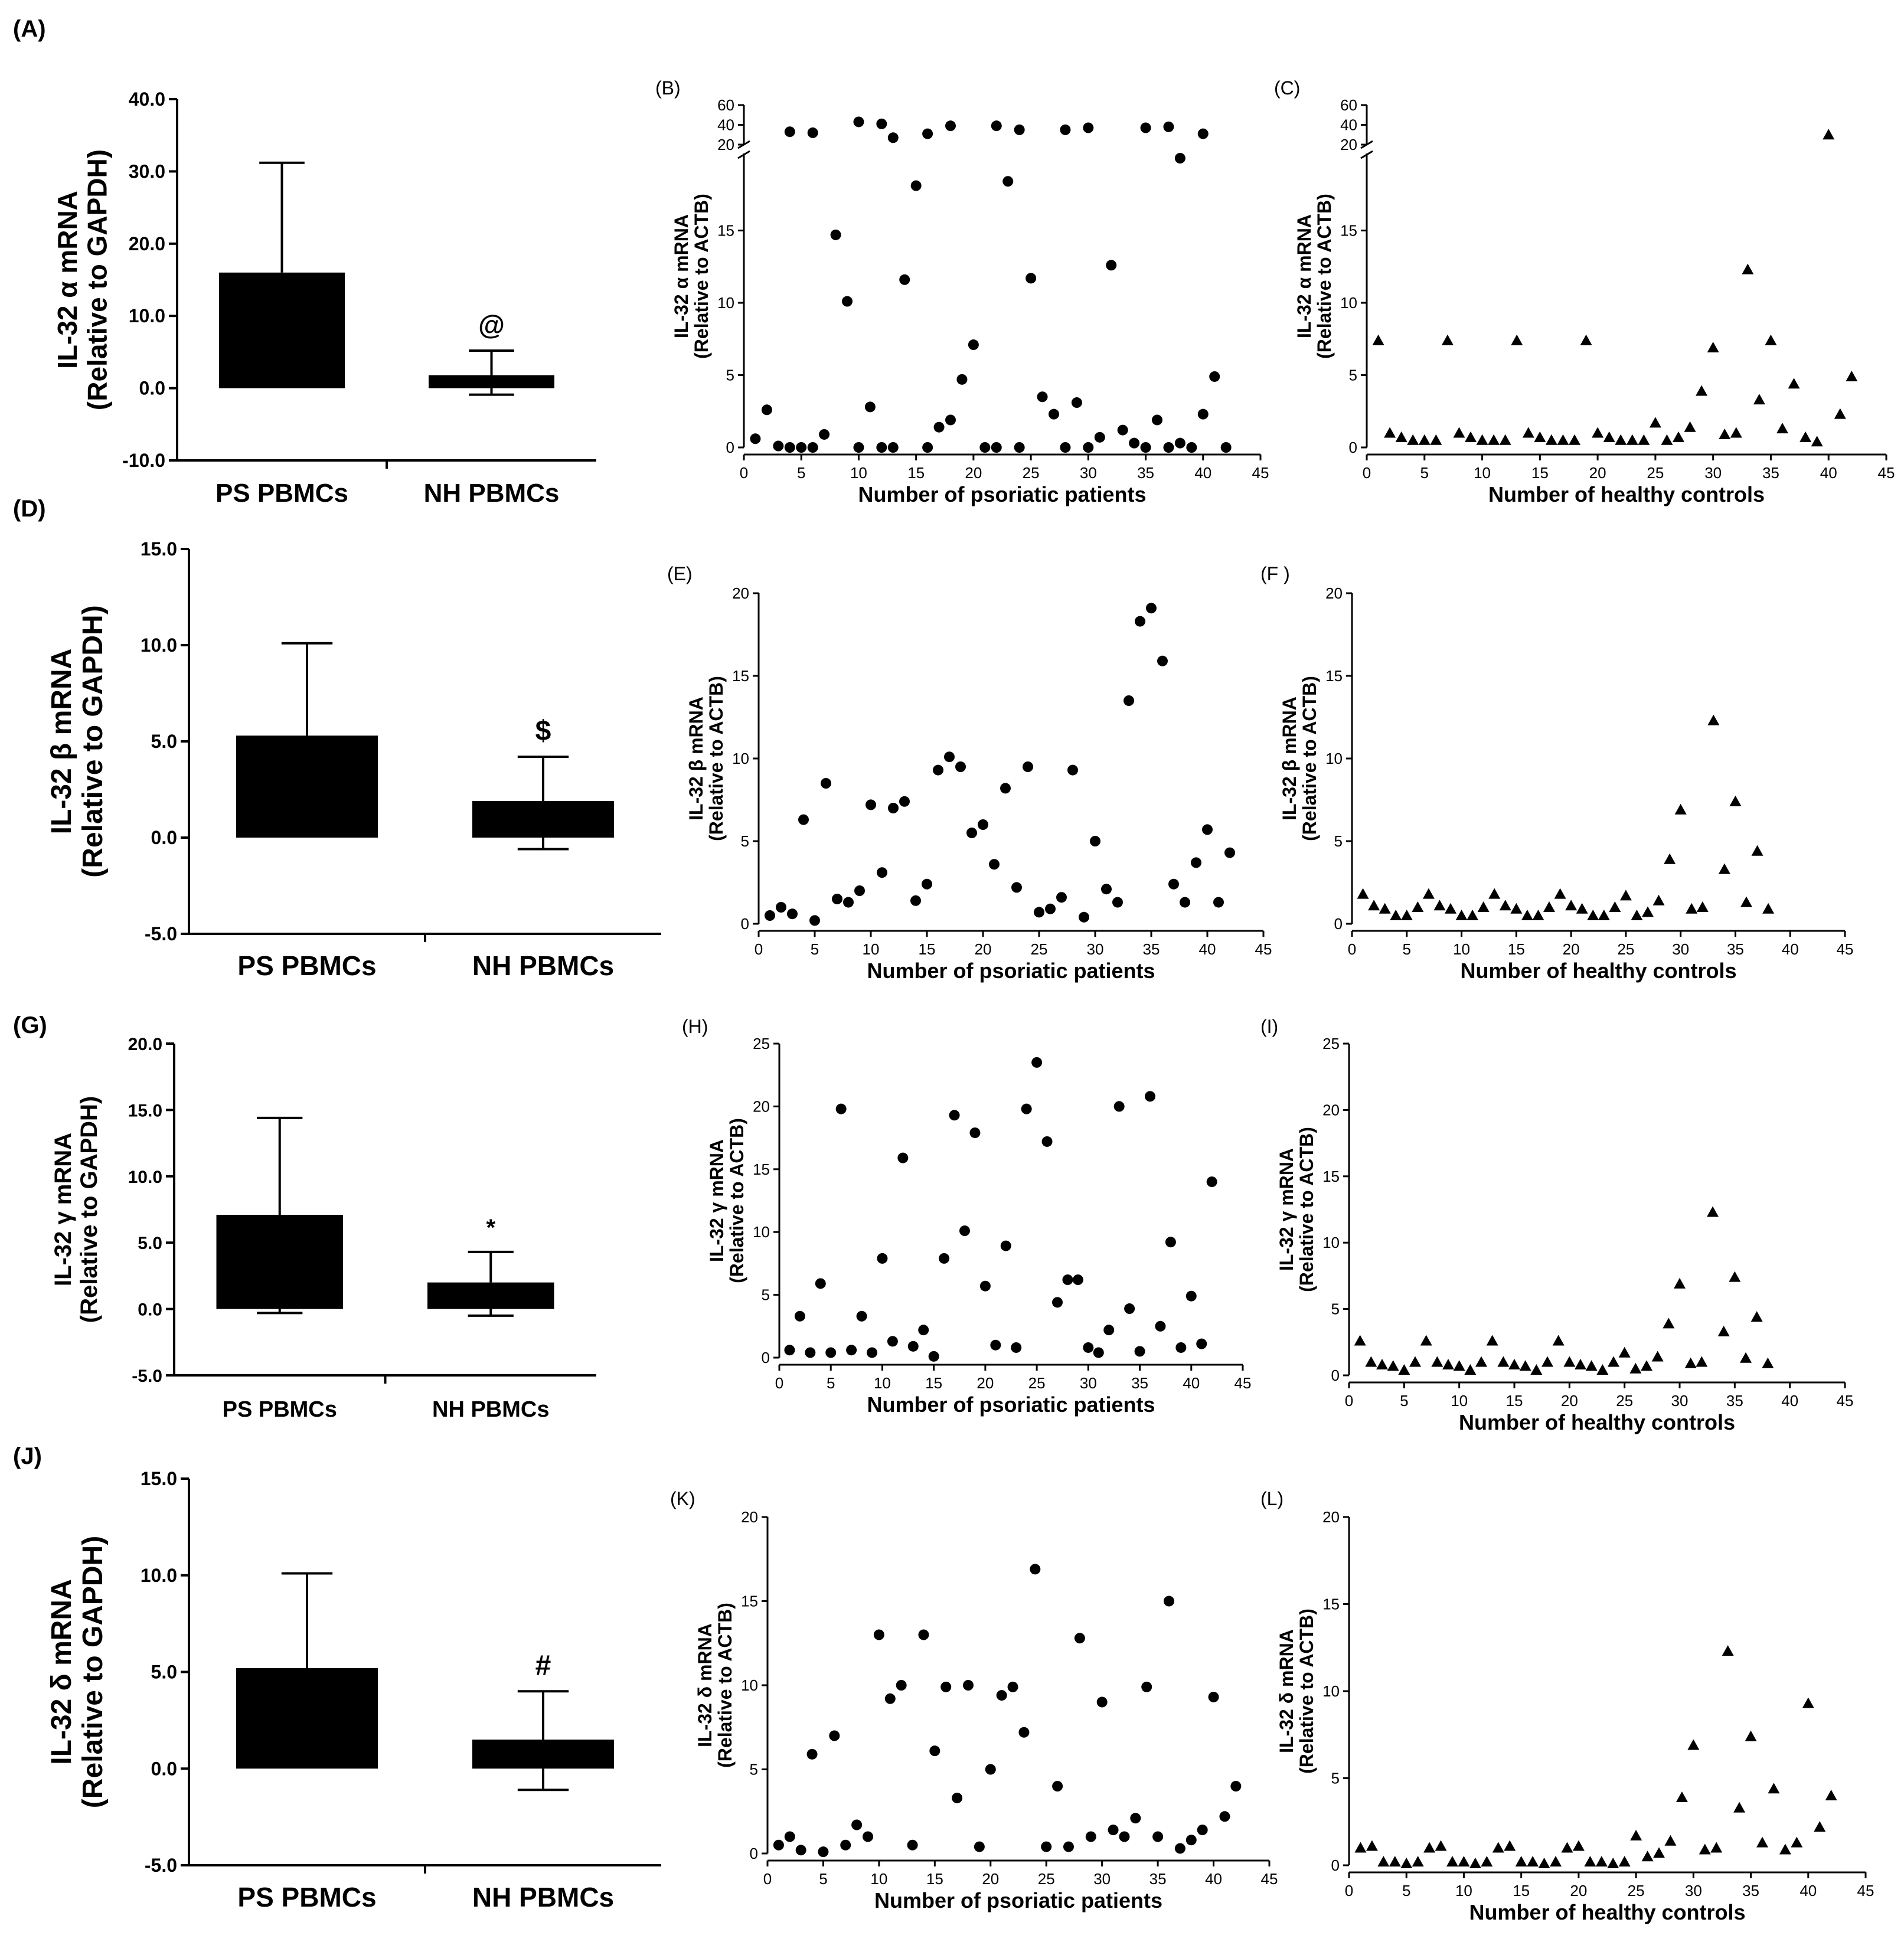 The width and height of the screenshot is (1904, 1955). What do you see at coordinates (761, 1169) in the screenshot?
I see `y-tick-label: 15` at bounding box center [761, 1169].